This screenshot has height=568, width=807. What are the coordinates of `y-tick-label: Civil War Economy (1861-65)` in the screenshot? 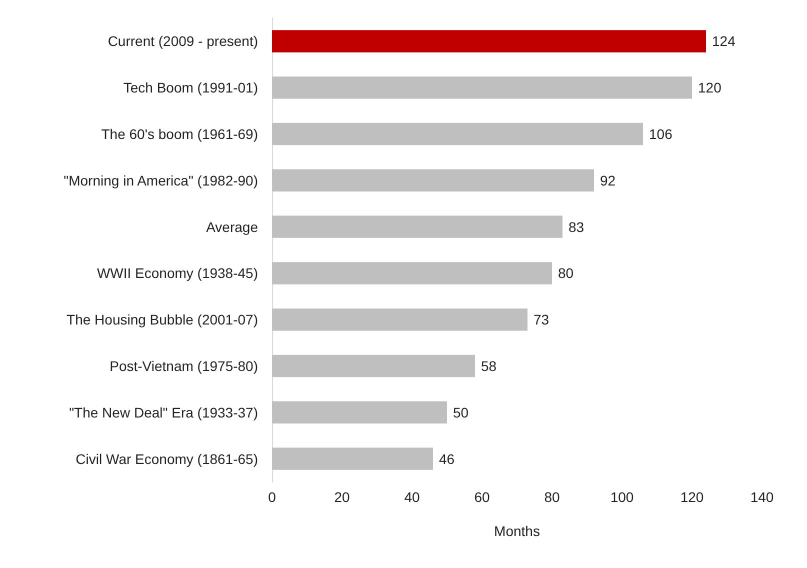 It's located at (167, 458).